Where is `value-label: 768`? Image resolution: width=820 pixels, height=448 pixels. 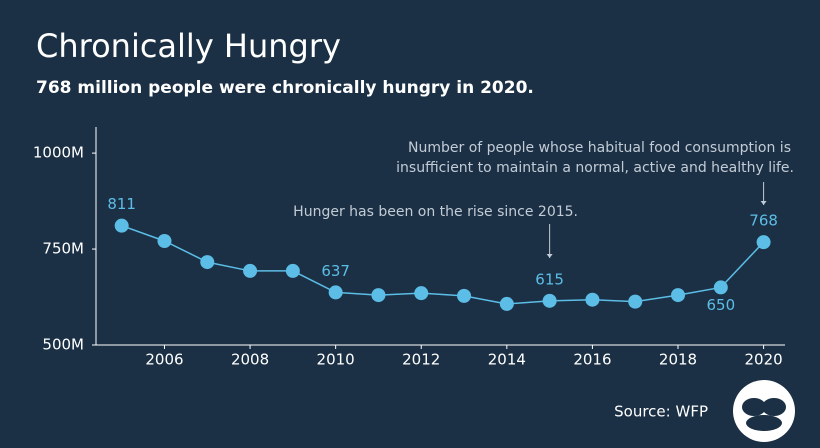
value-label: 768 is located at coordinates (763, 221).